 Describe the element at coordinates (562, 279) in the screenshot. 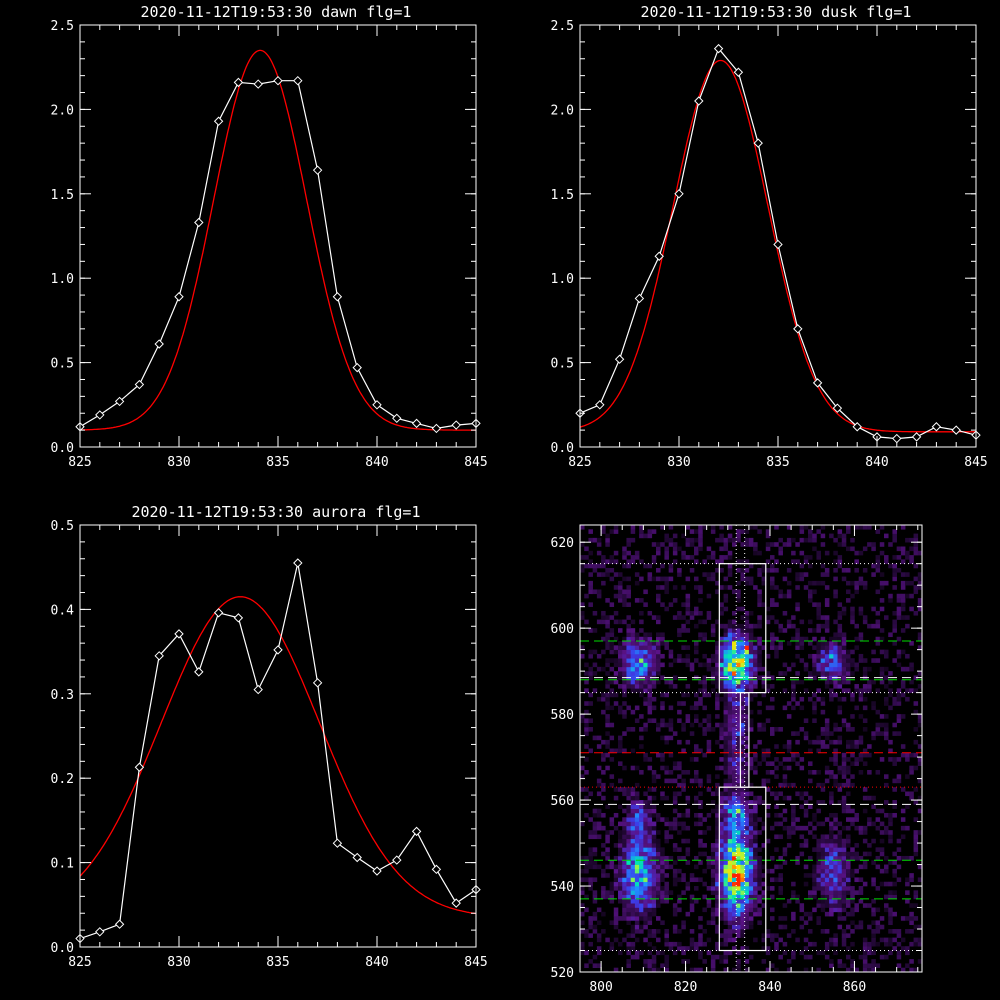

I see `y-tick-label: 1.0` at that location.